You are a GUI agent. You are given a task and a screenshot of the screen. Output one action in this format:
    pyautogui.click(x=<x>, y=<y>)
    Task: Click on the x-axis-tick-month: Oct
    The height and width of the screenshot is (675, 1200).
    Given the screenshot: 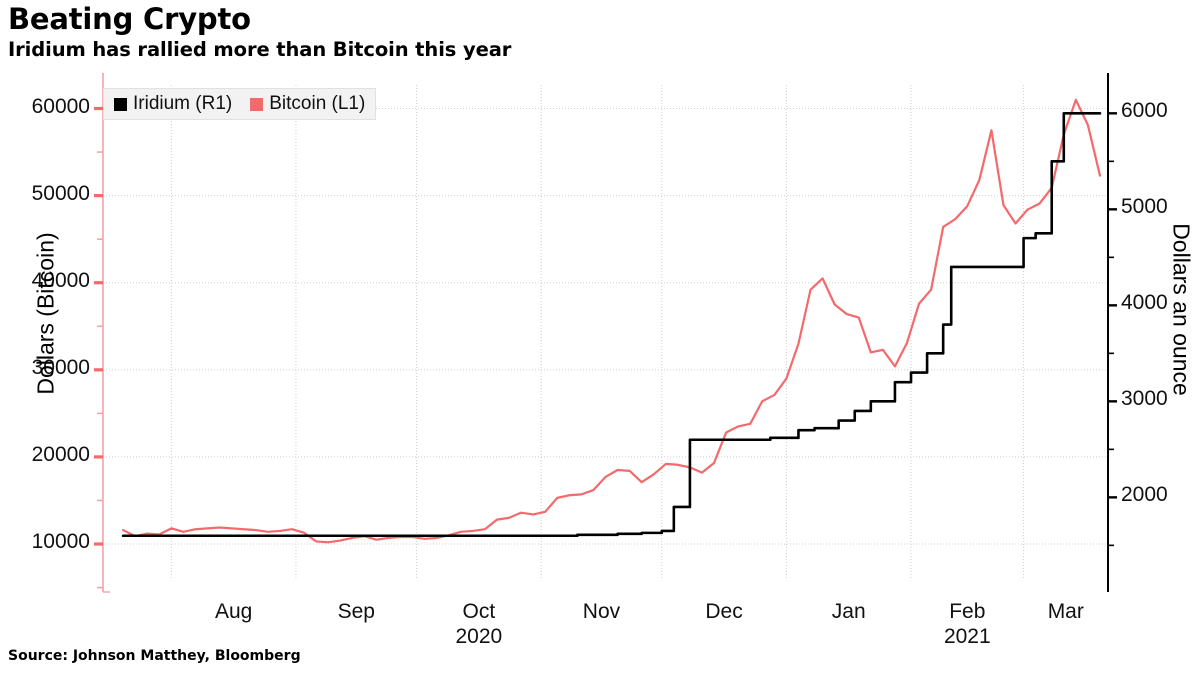 What is the action you would take?
    pyautogui.click(x=479, y=611)
    